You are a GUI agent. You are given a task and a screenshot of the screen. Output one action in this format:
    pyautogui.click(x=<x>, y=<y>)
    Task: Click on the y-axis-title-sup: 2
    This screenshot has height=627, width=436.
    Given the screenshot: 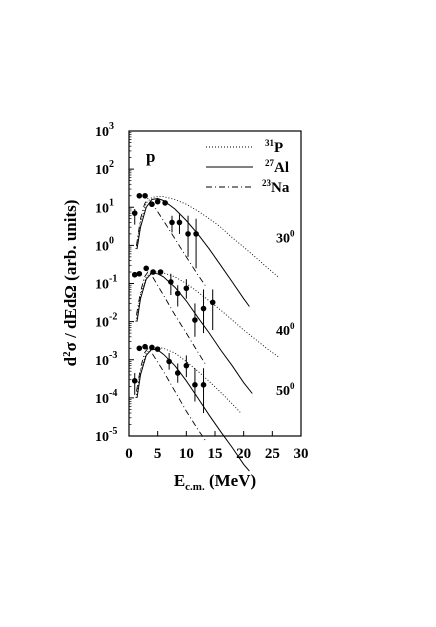 What is the action you would take?
    pyautogui.click(x=67, y=354)
    